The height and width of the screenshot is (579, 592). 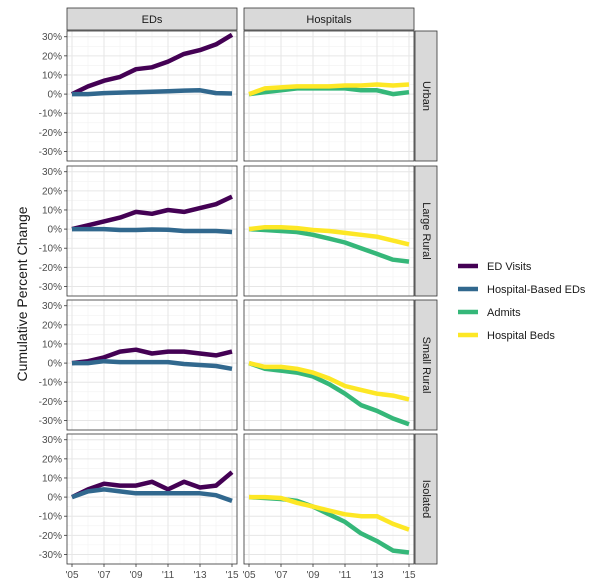 I want to click on panel-large-rural-eds: -30% -20% -10% 0% 10% 20% 30%, so click(x=138, y=231).